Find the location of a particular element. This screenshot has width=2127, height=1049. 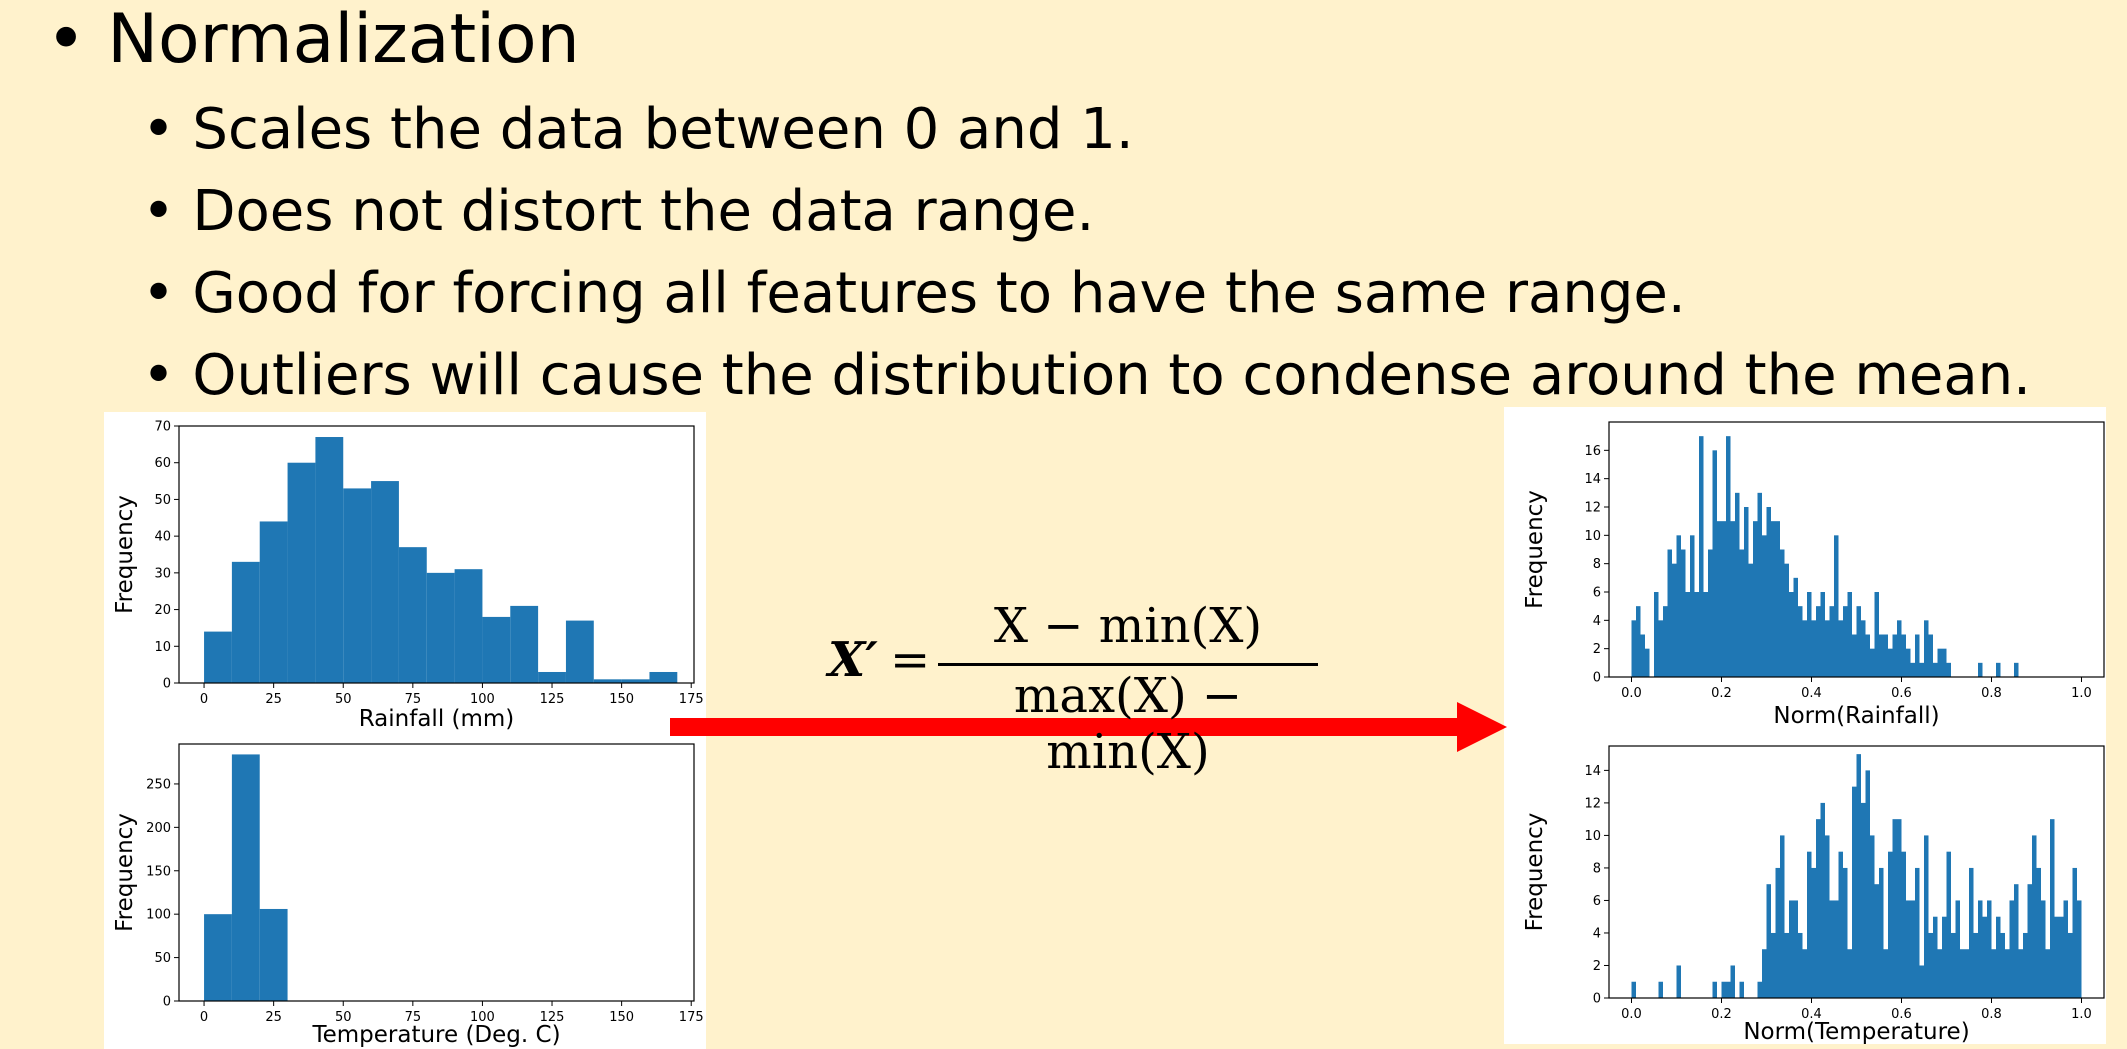

slide-title: Normalization is located at coordinates (343, 39).